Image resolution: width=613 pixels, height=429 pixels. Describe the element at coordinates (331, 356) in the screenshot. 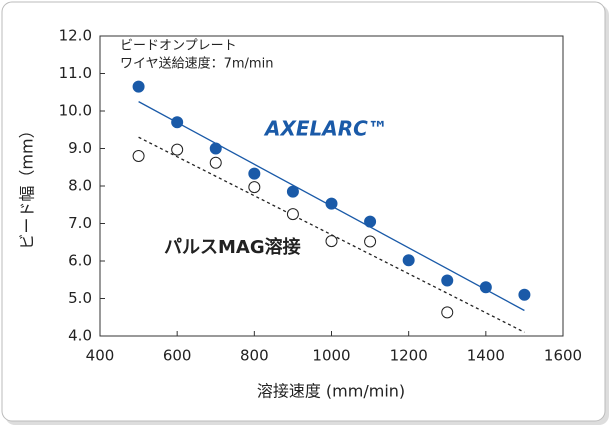

I see `x-tick-label: 1000` at that location.